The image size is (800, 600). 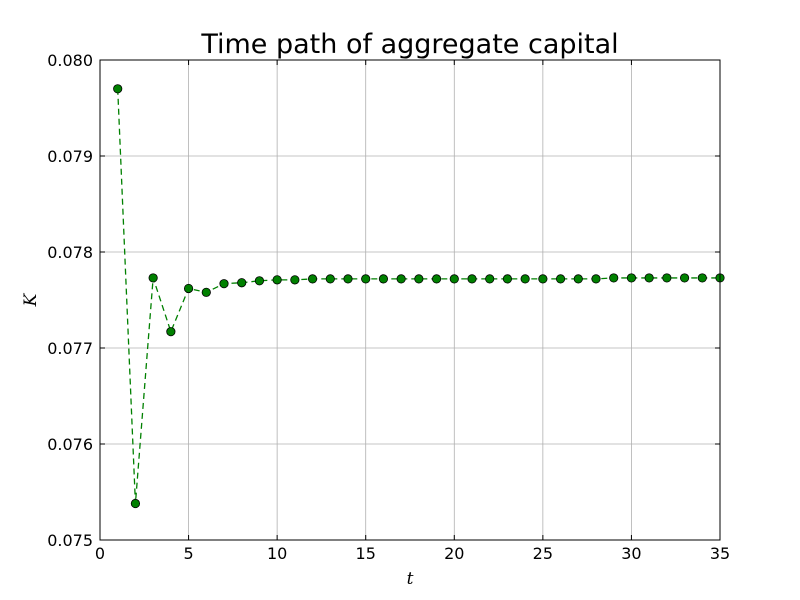 What do you see at coordinates (631, 553) in the screenshot?
I see `x-tick-label: 30` at bounding box center [631, 553].